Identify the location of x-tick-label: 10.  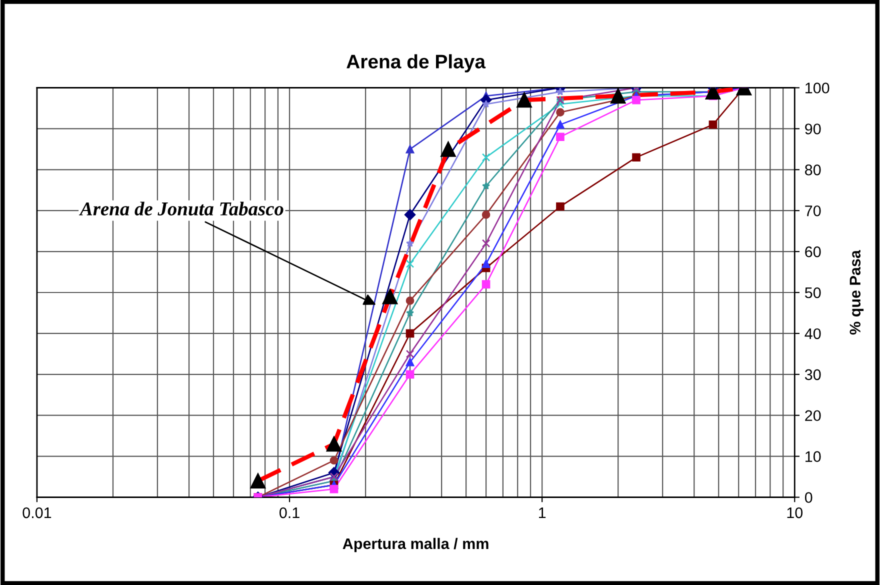
(795, 512).